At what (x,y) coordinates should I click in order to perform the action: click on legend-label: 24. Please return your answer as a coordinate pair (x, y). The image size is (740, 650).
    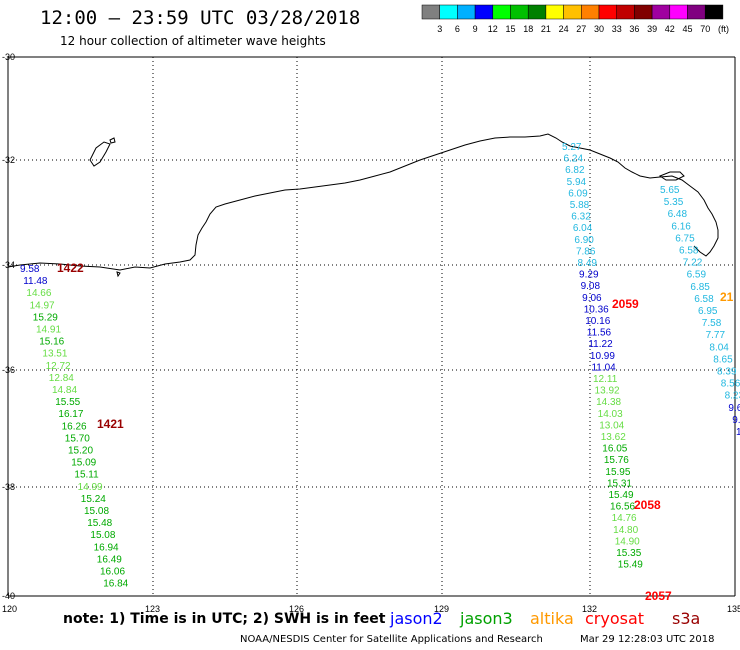
    Looking at the image, I should click on (564, 29).